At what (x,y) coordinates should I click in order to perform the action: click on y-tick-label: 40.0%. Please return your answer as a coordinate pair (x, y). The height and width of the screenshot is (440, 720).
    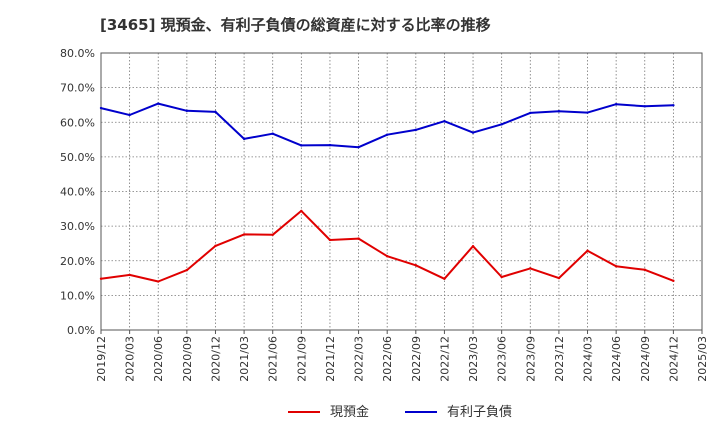
    Looking at the image, I should click on (77, 192).